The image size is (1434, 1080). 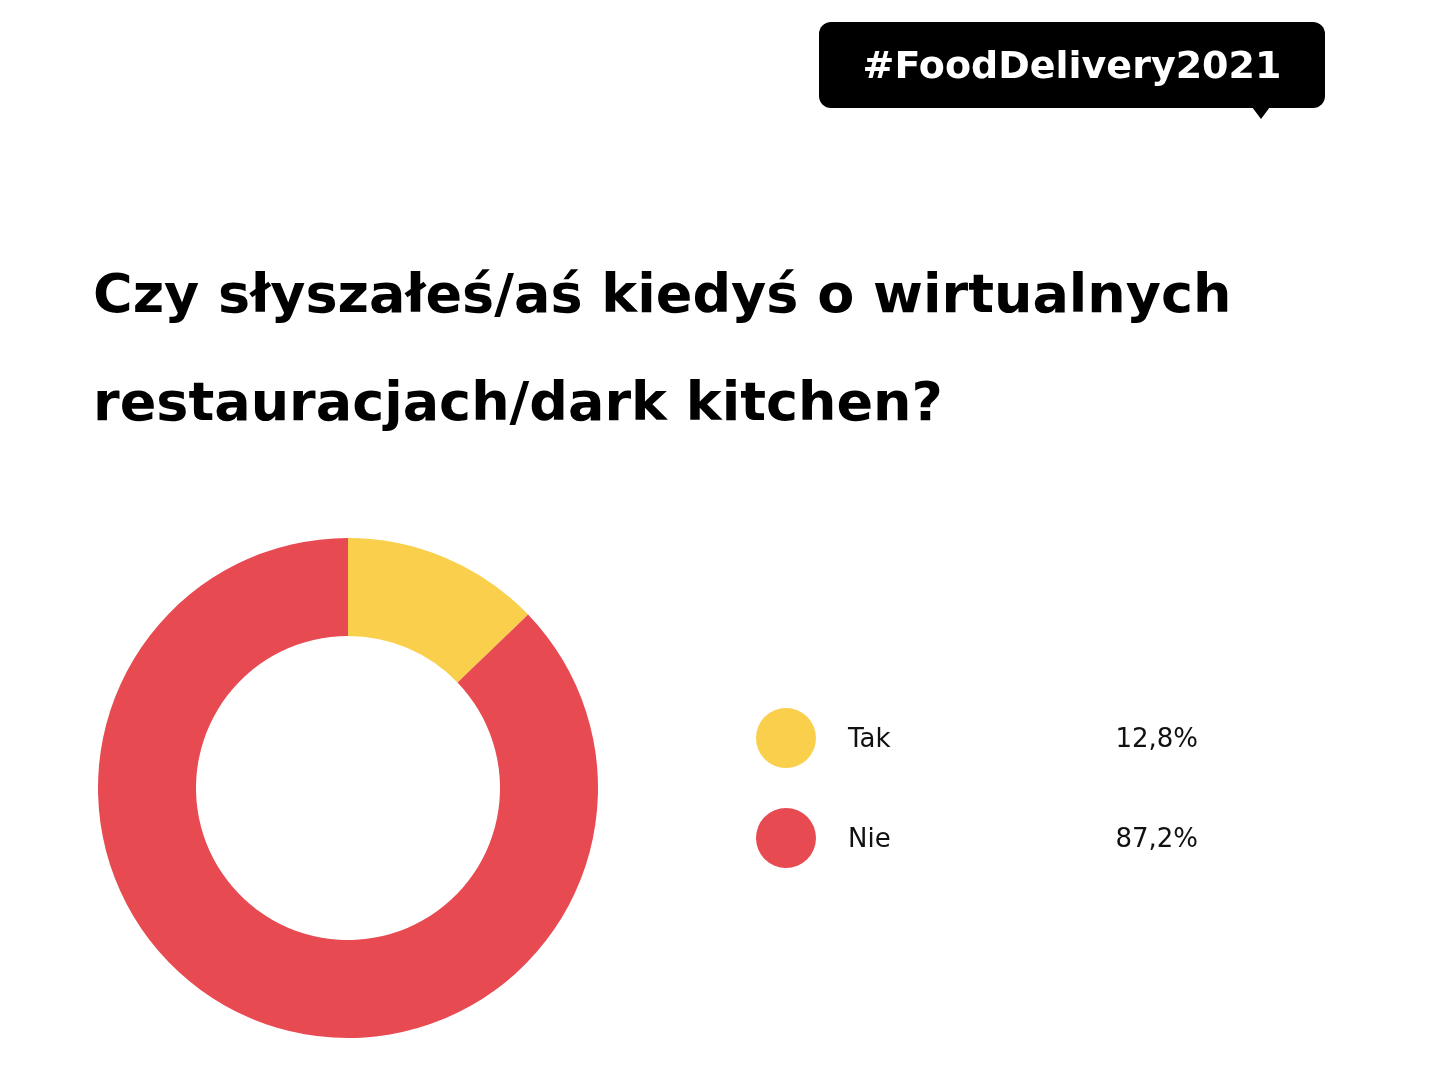 I want to click on data-label: 87,2%, so click(x=1156, y=838).